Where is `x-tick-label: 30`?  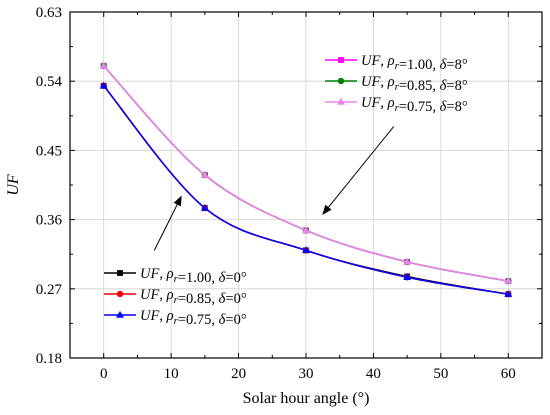 x-tick-label: 30 is located at coordinates (306, 374).